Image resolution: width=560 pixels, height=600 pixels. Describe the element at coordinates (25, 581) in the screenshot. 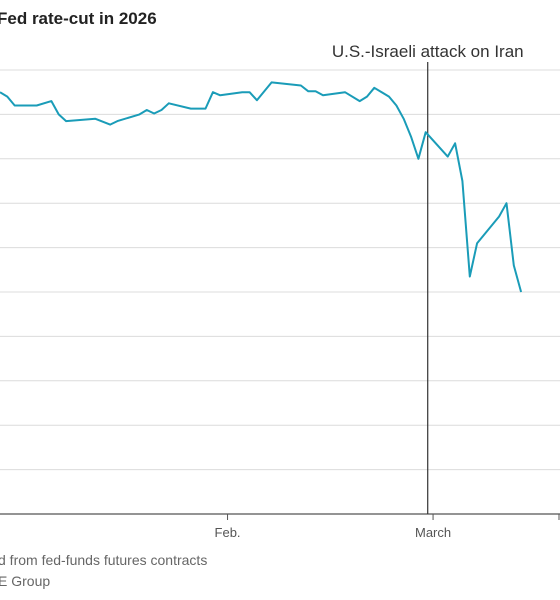

I see `footnote-source: E Group` at that location.